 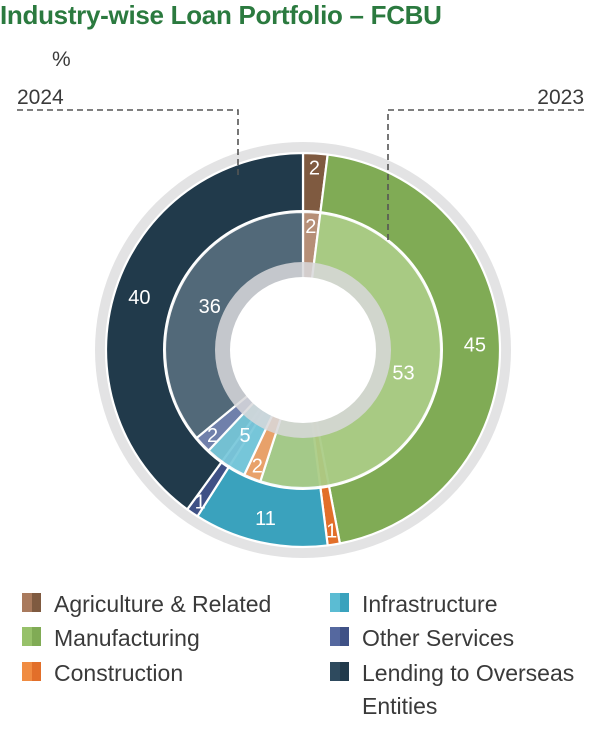 I want to click on outer-label-agriculture: 2, so click(x=314, y=168).